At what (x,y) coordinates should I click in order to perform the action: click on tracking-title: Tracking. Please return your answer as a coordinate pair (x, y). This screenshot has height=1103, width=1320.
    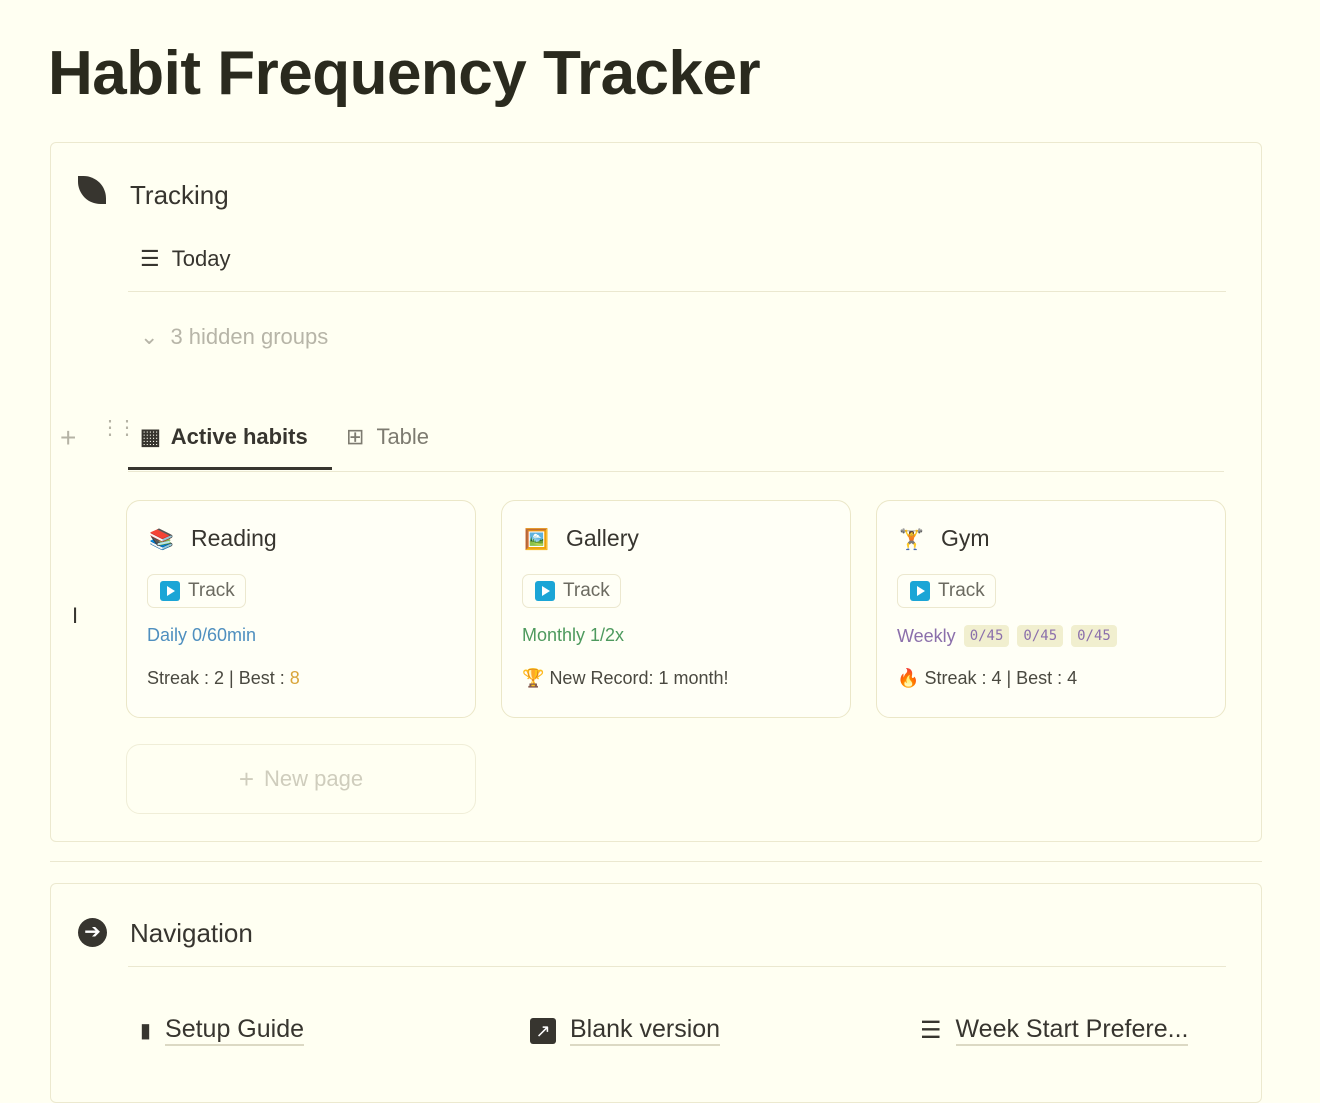
    Looking at the image, I should click on (179, 195).